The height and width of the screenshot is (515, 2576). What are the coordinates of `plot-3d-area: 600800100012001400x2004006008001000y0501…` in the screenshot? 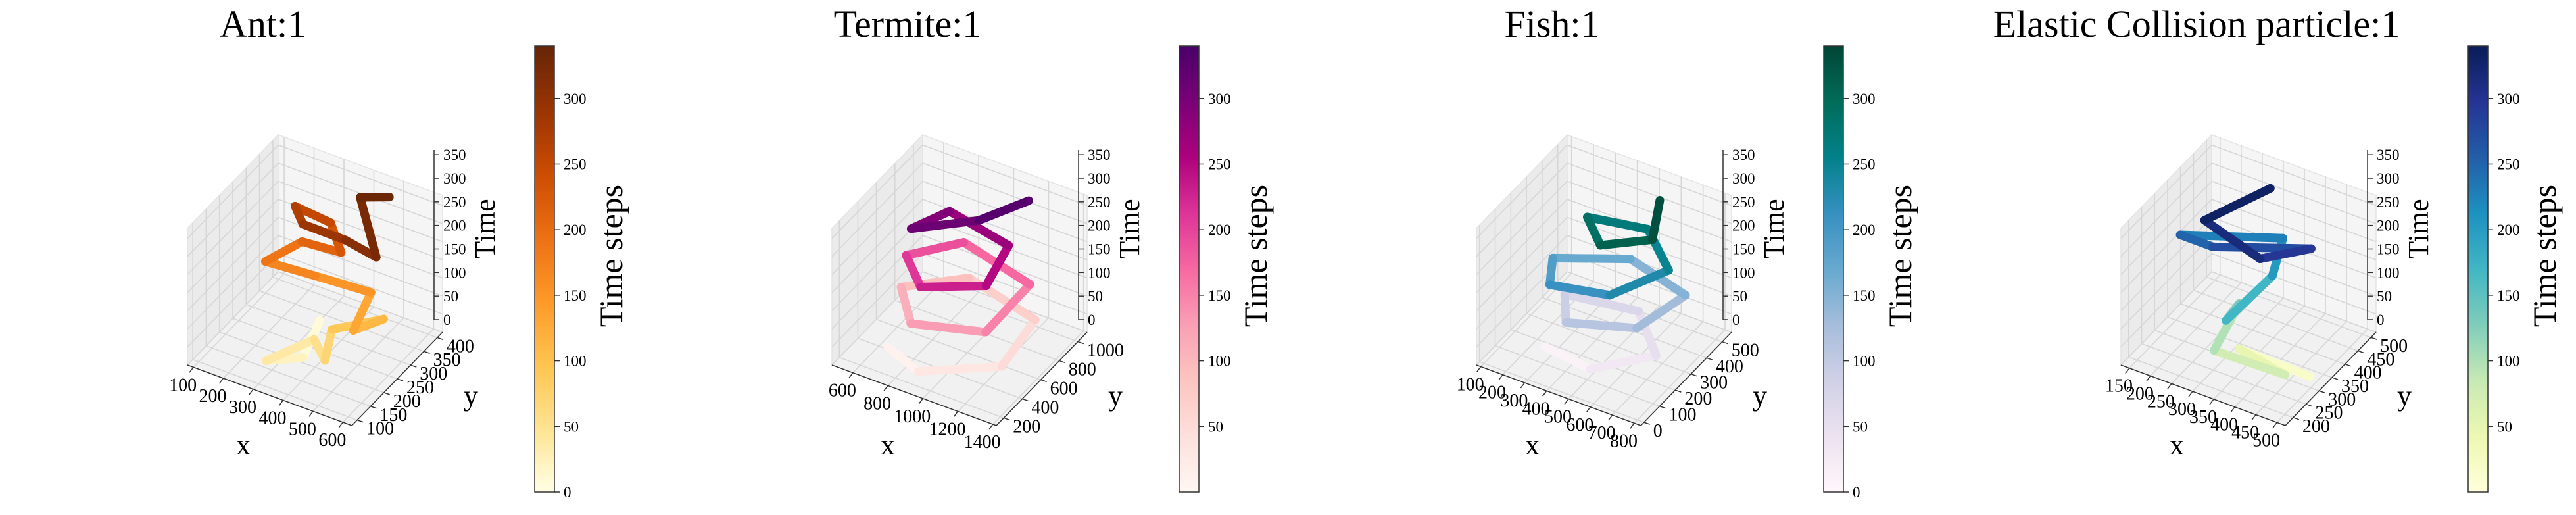 It's located at (988, 297).